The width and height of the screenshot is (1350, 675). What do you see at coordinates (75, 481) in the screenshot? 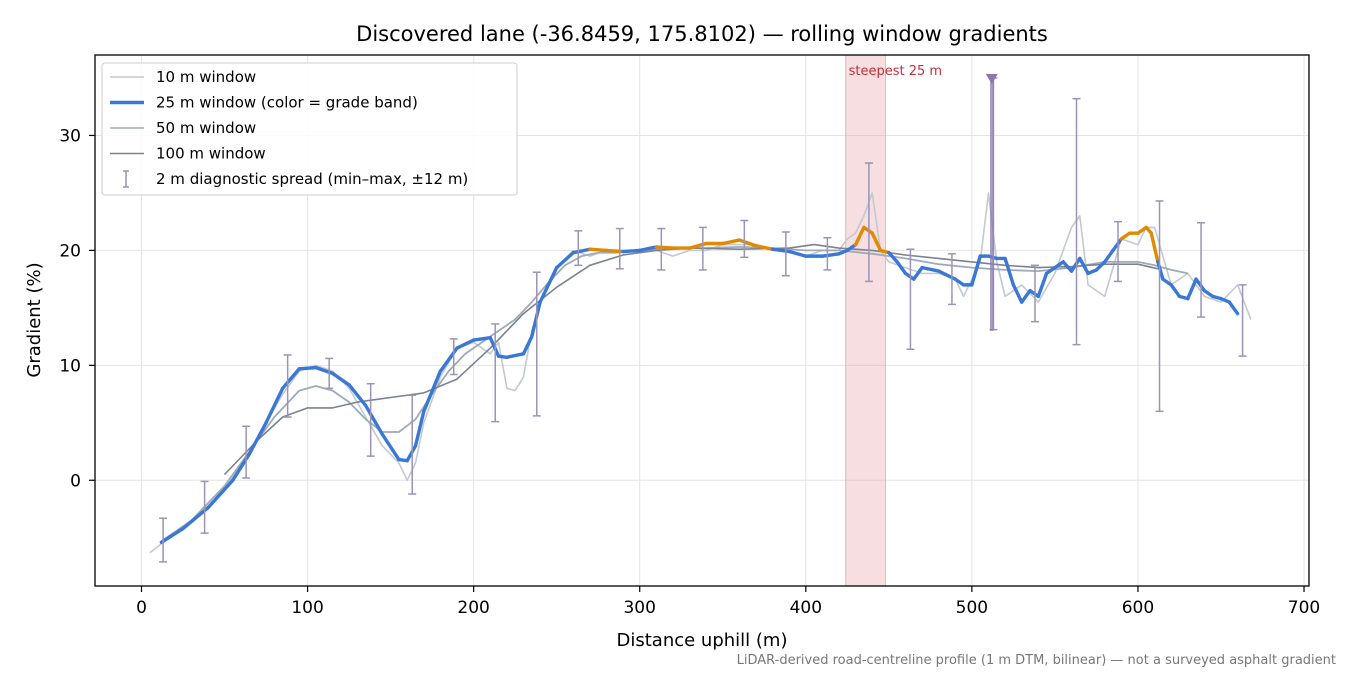
I see `y-tick-label: 0` at bounding box center [75, 481].